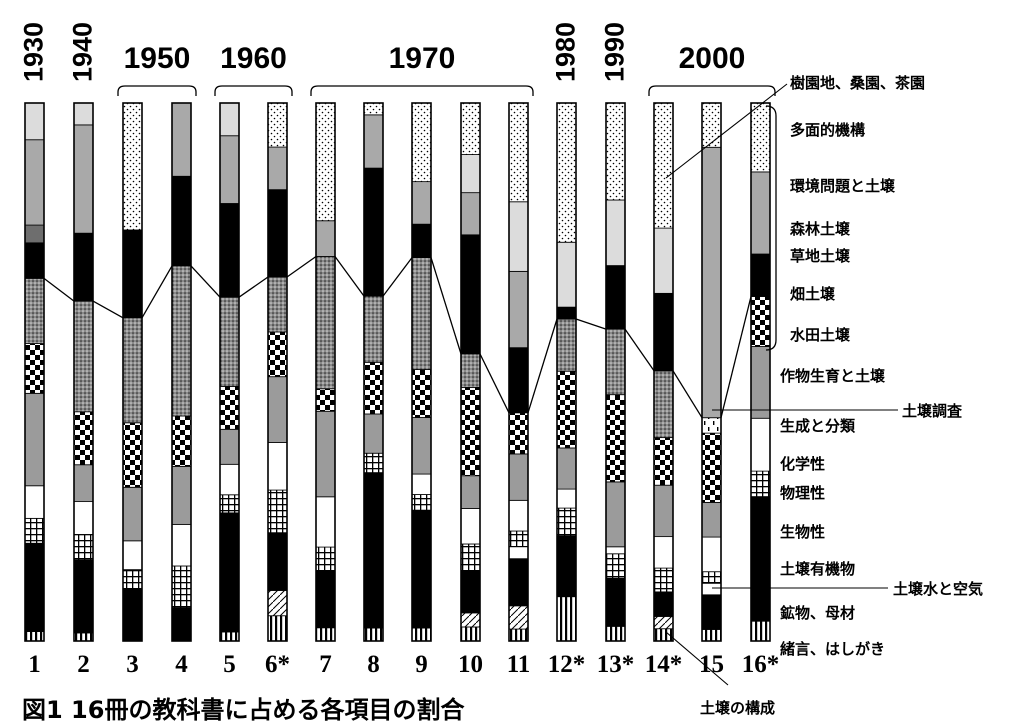 Image resolution: width=1016 pixels, height=723 pixels. Describe the element at coordinates (820, 256) in the screenshot. I see `series-label-5: 草地土壌` at that location.